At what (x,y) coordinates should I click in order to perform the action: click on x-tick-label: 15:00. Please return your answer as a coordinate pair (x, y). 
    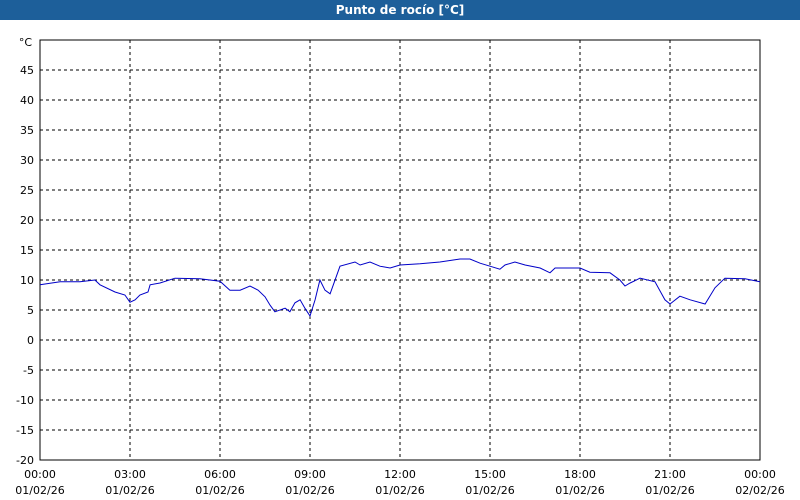
    Looking at the image, I should click on (490, 474).